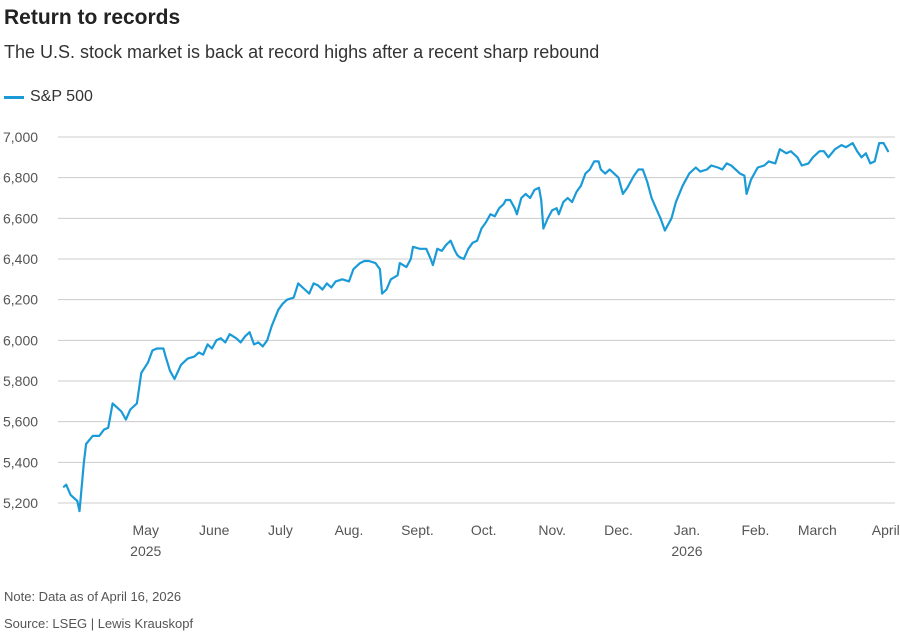 Image resolution: width=900 pixels, height=635 pixels. Describe the element at coordinates (20, 178) in the screenshot. I see `y-tick-label: 6,800` at that location.